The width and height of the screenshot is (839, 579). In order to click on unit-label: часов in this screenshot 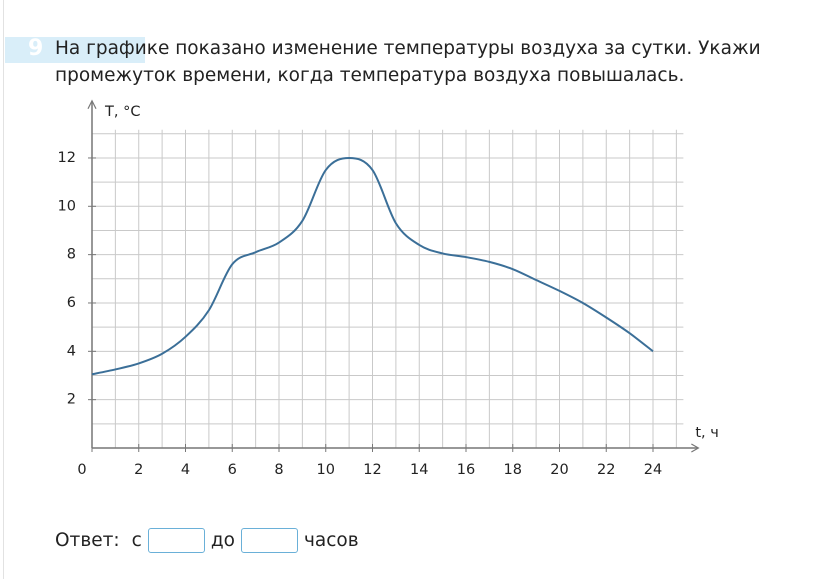, I will do `click(331, 540)`.